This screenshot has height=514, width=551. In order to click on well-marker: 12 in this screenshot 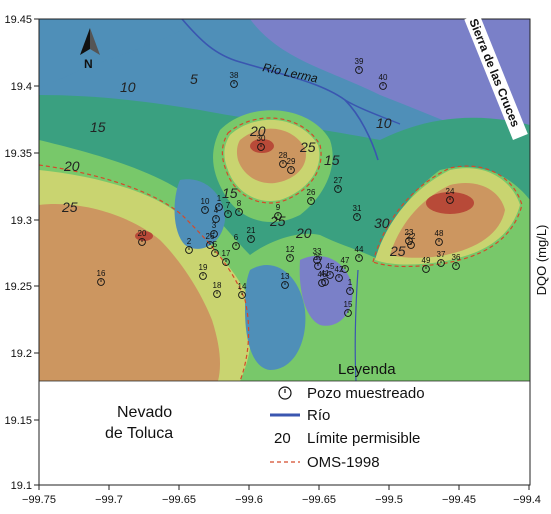, I will do `click(290, 253)`.